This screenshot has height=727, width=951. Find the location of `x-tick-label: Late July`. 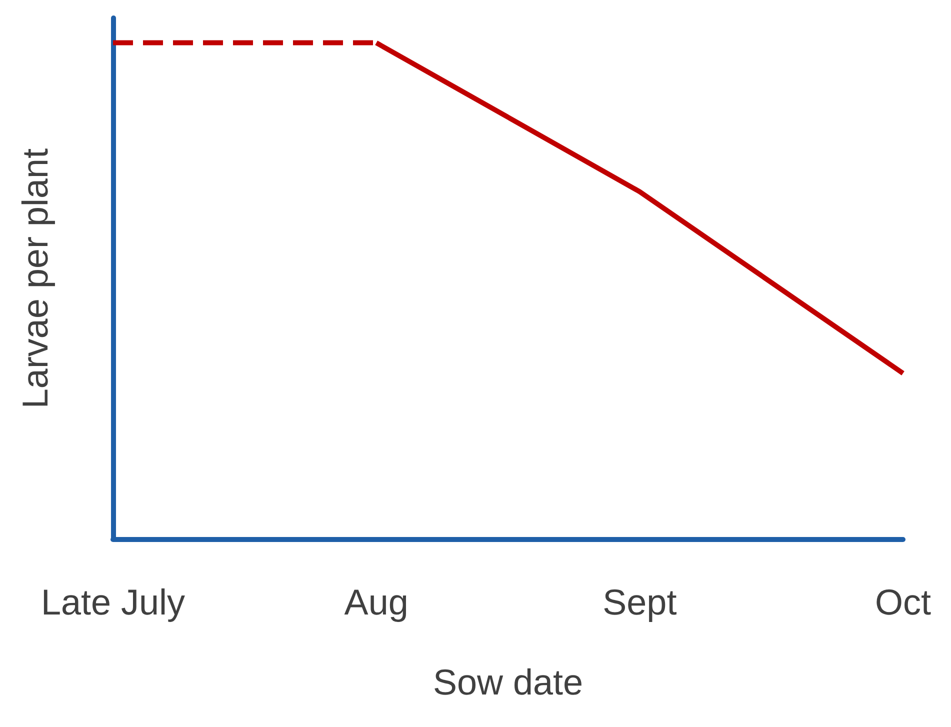

x-tick-label: Late July is located at coordinates (113, 602).